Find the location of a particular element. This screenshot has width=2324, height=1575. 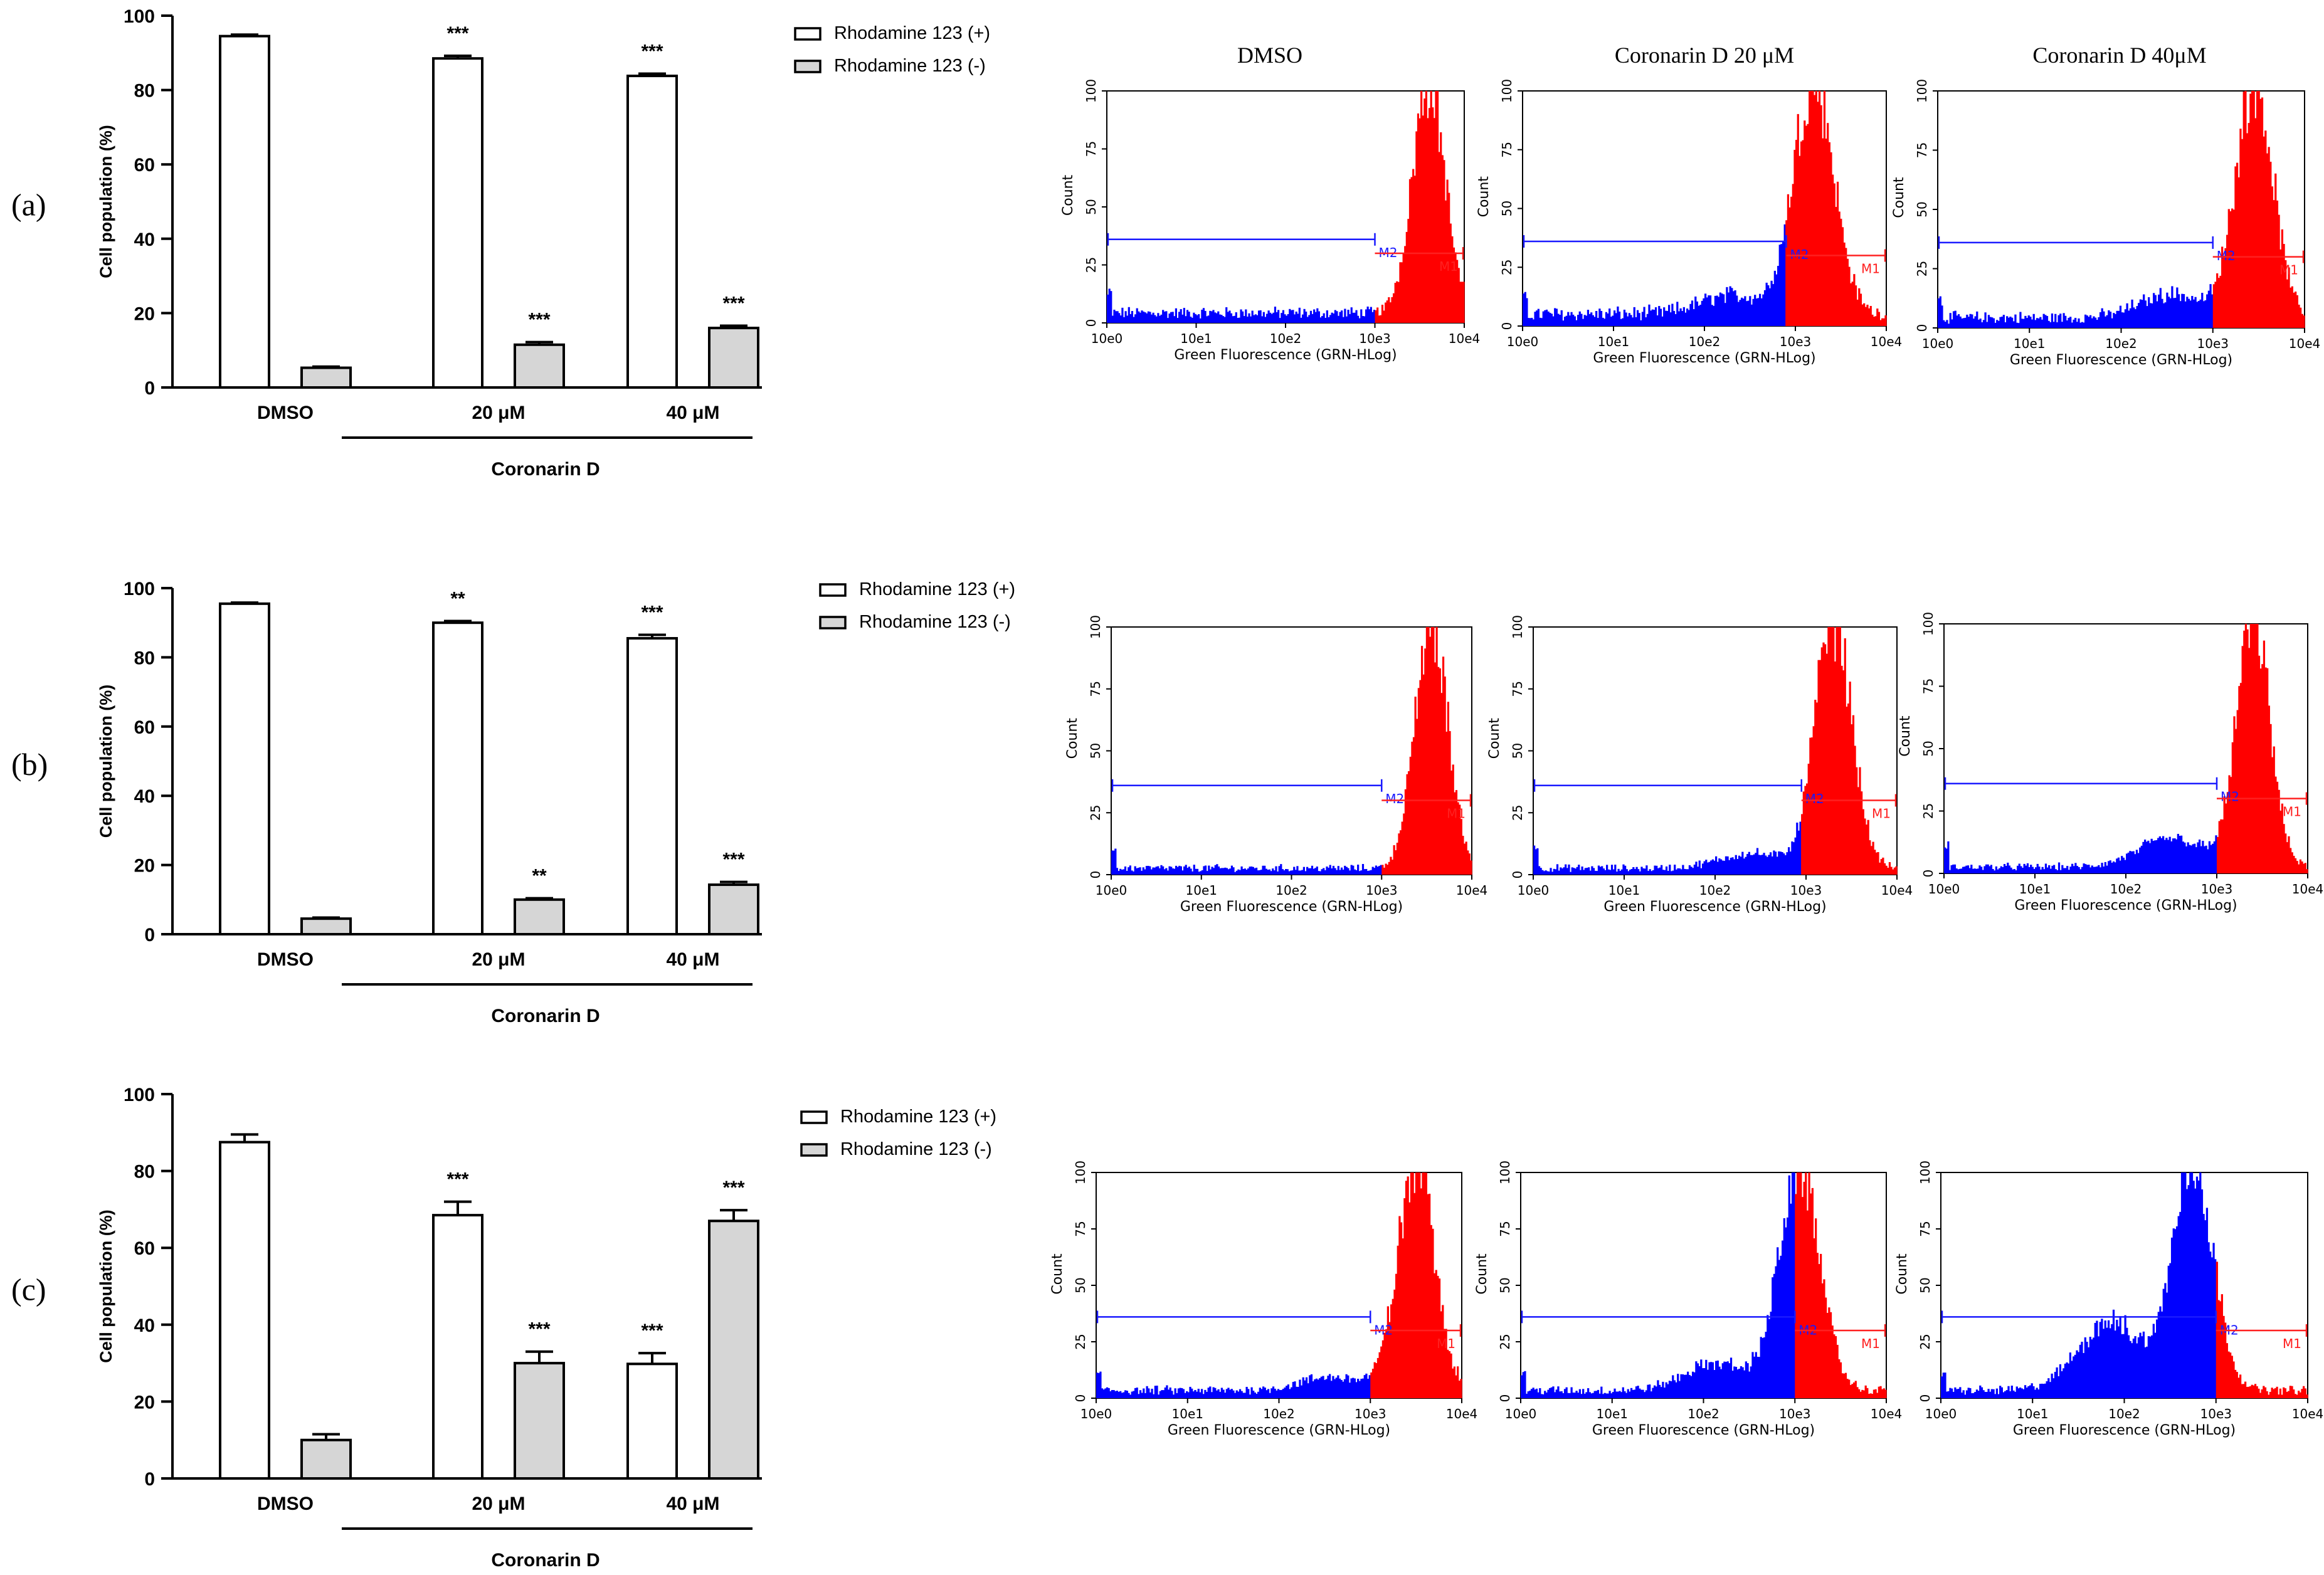

significance-label: *** is located at coordinates (733, 1187).